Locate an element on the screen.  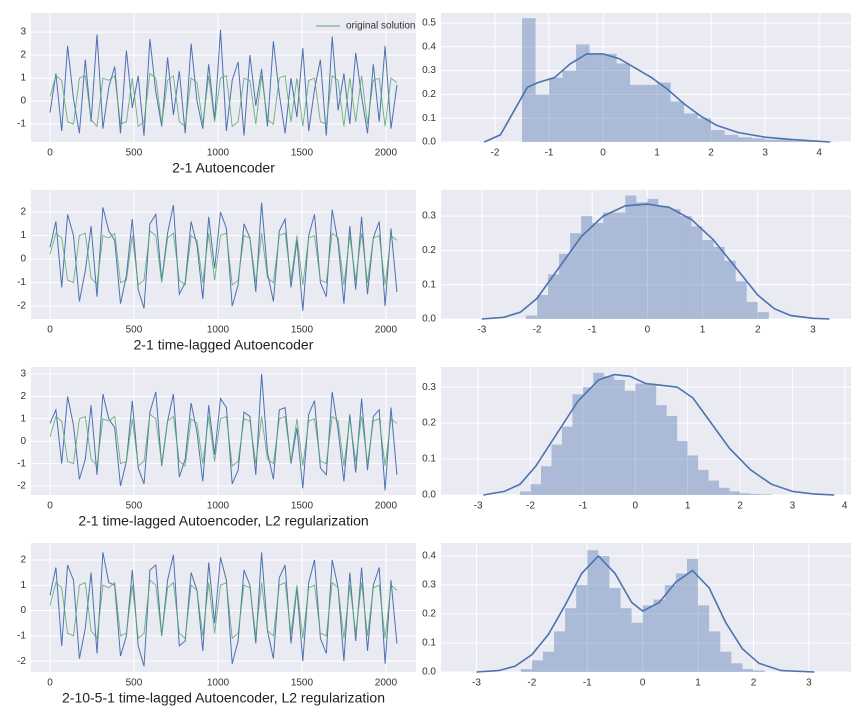
y-tick-label: 0.5 is located at coordinates (429, 23).